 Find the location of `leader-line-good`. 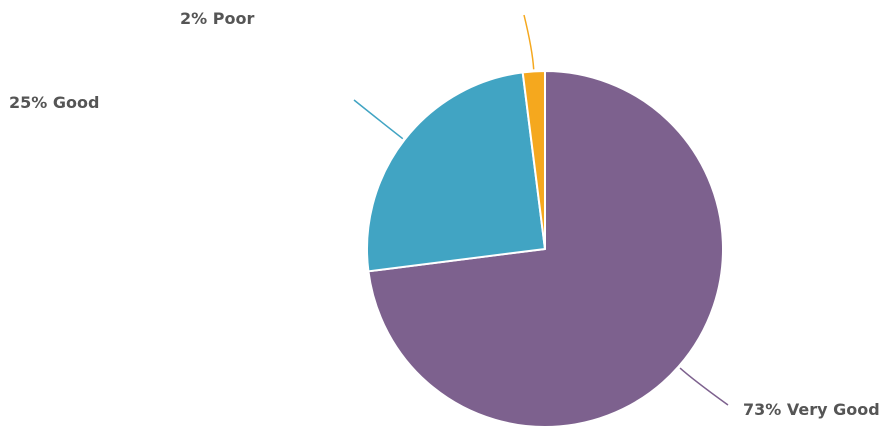

leader-line-good is located at coordinates (378, 119).